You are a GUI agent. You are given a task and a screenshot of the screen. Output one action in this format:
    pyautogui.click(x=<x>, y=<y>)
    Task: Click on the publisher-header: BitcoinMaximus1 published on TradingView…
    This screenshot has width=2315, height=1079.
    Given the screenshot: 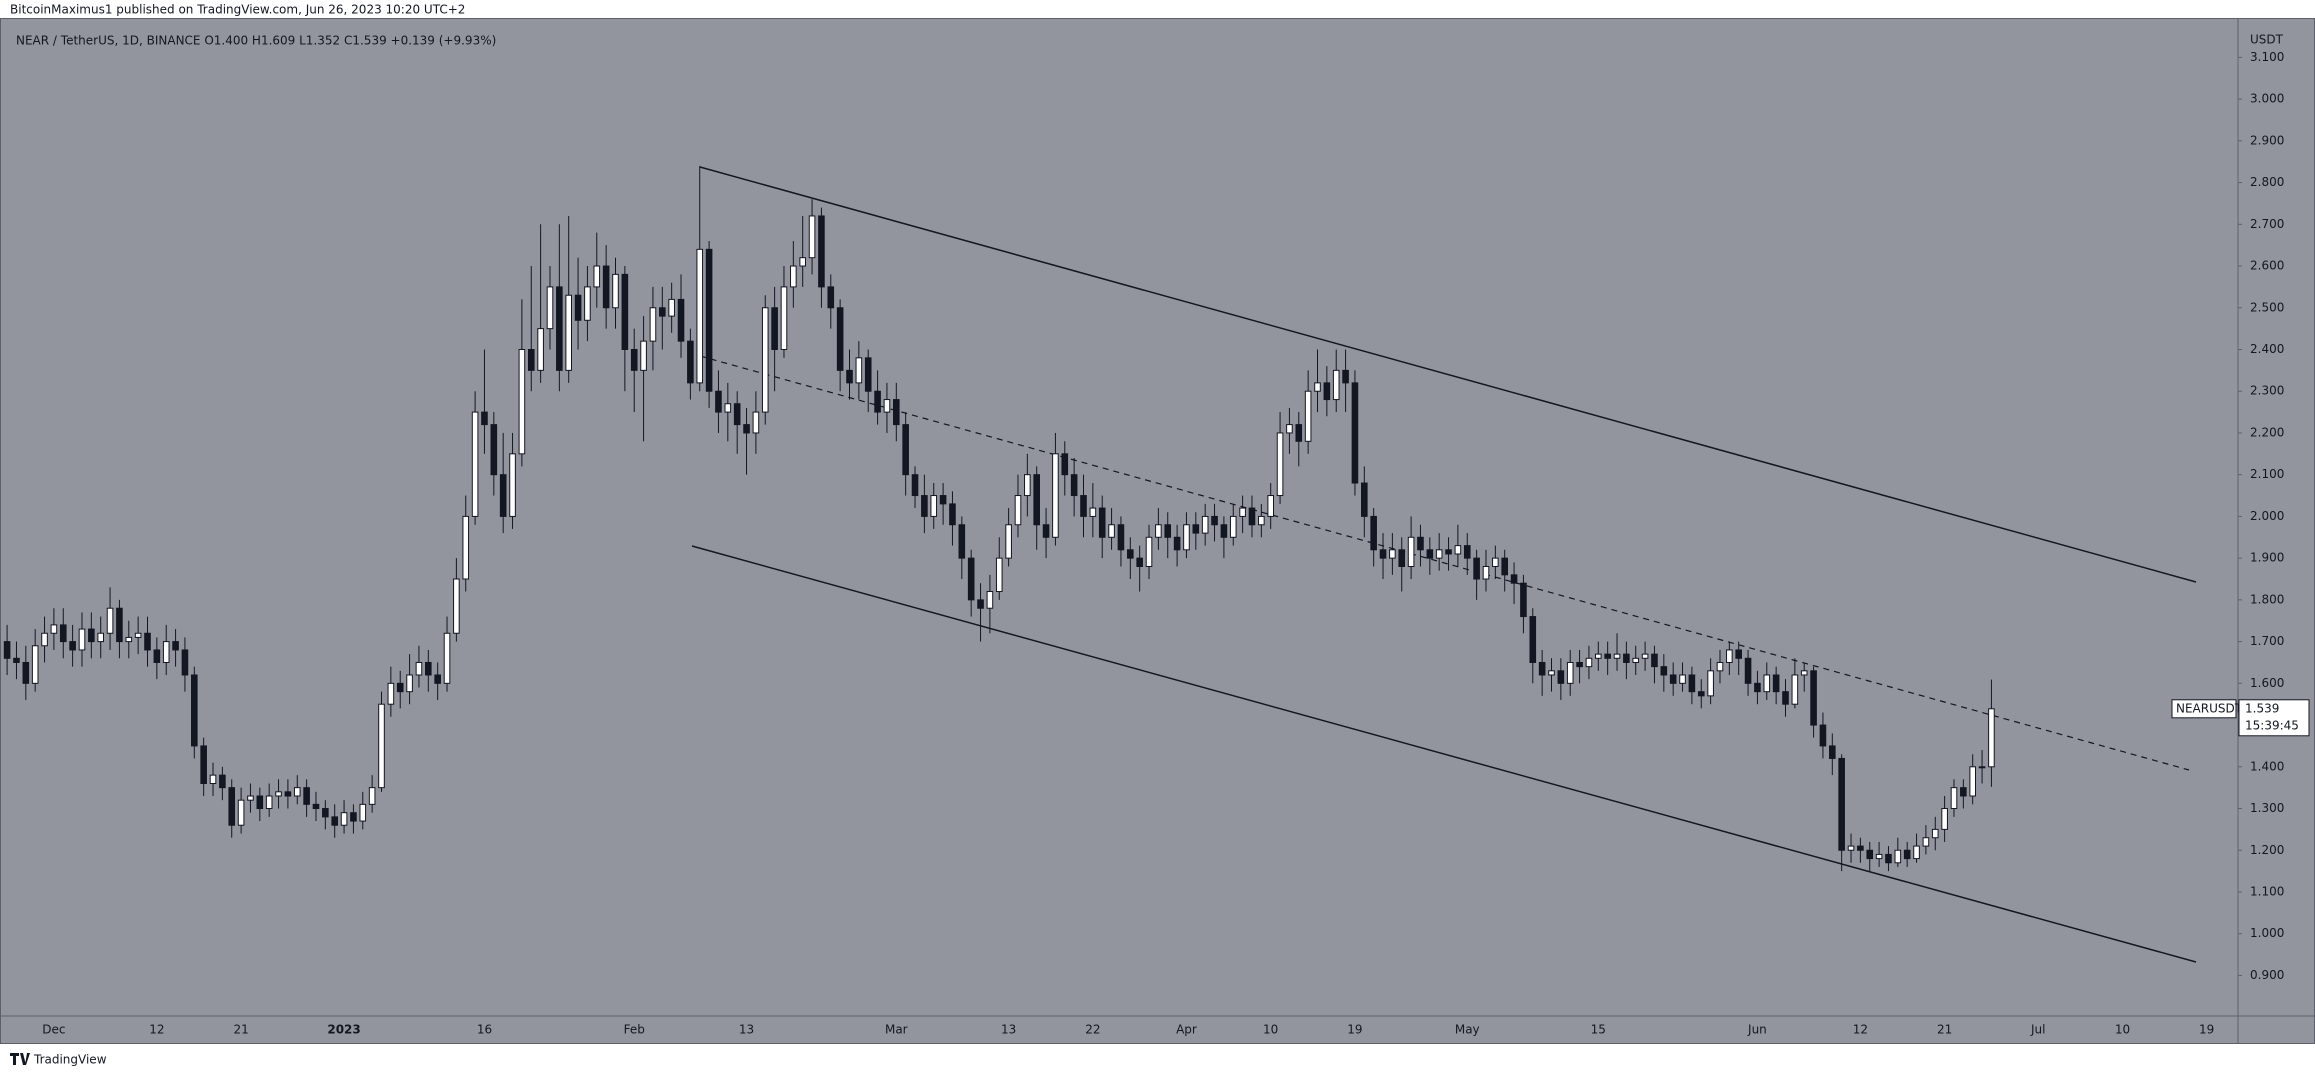 What is the action you would take?
    pyautogui.click(x=237, y=10)
    